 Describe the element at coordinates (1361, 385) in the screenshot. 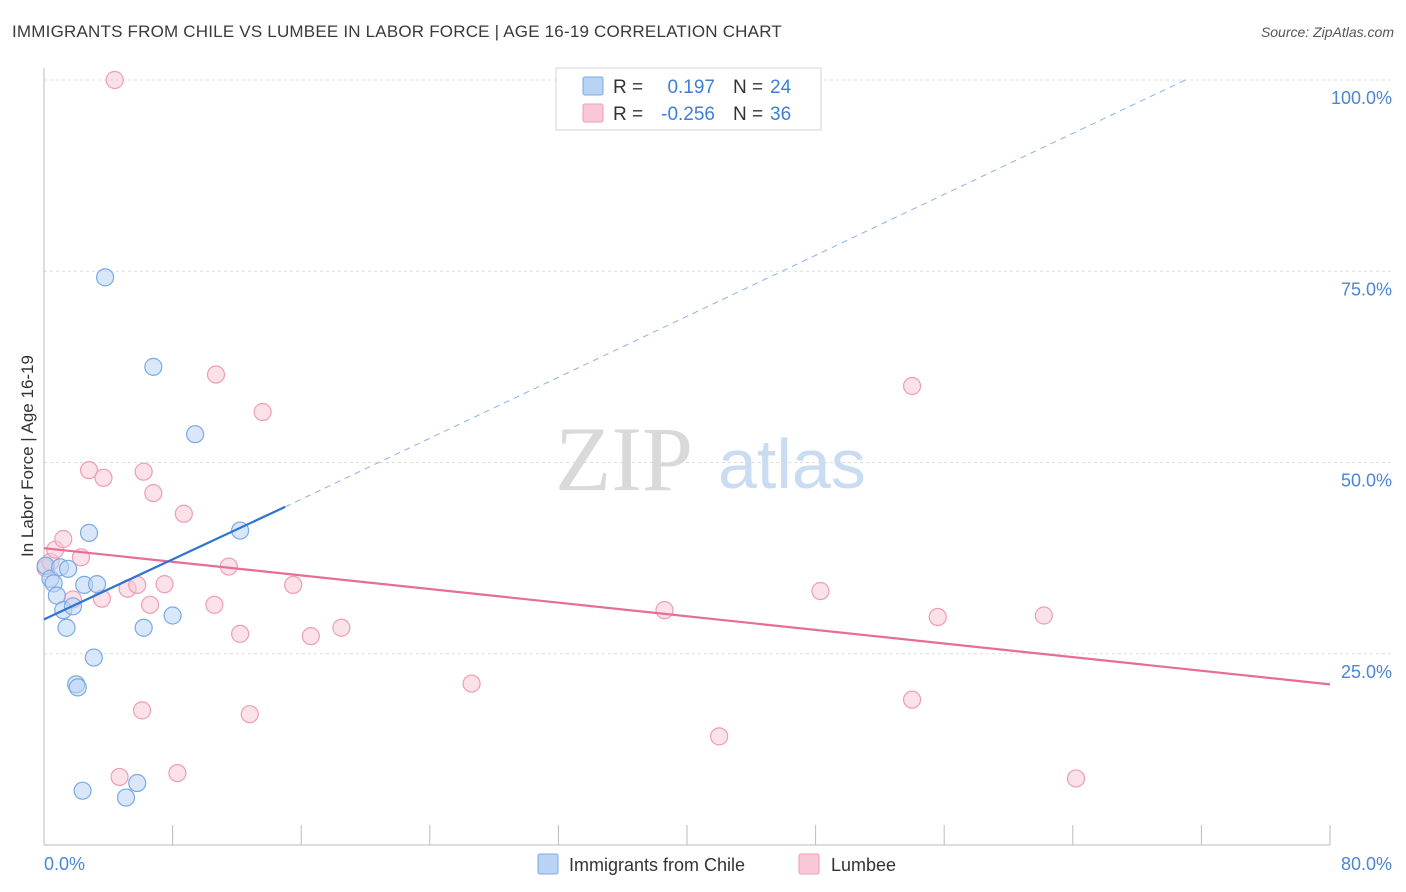

I see `y-axis-tick-labels: 25.0% 50.0% 75.0% 100.0%` at that location.